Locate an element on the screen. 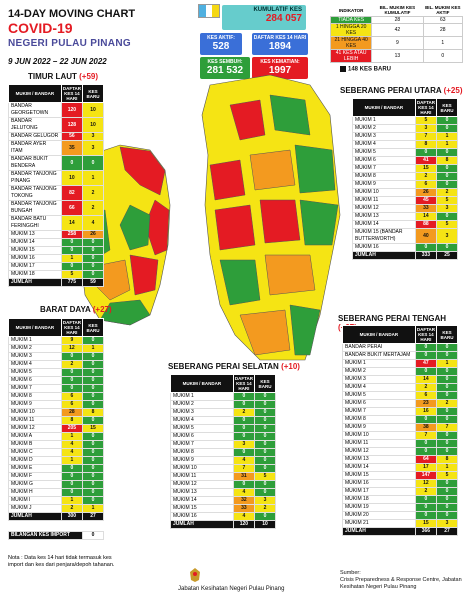 The image size is (467, 600). total-row: JUMLAH 300 27 is located at coordinates (56, 516).